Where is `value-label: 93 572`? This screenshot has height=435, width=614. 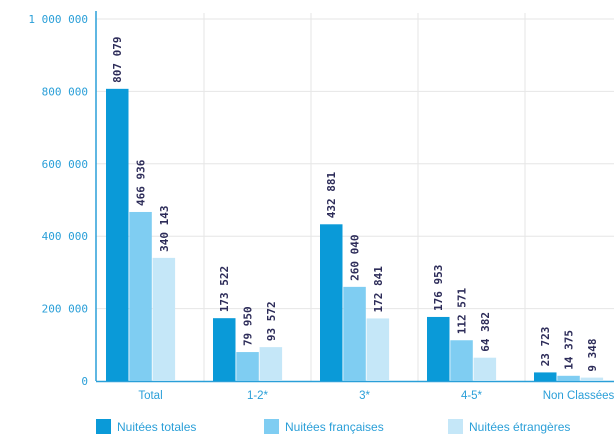
value-label: 93 572 is located at coordinates (271, 321).